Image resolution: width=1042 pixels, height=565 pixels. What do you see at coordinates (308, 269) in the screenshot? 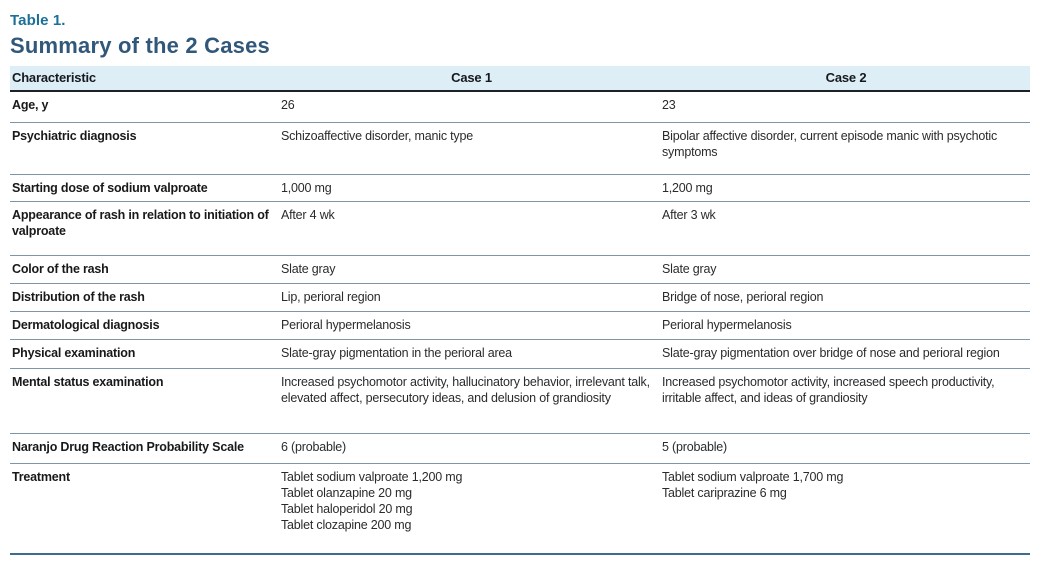
I see `case1-cell: Slate gray` at bounding box center [308, 269].